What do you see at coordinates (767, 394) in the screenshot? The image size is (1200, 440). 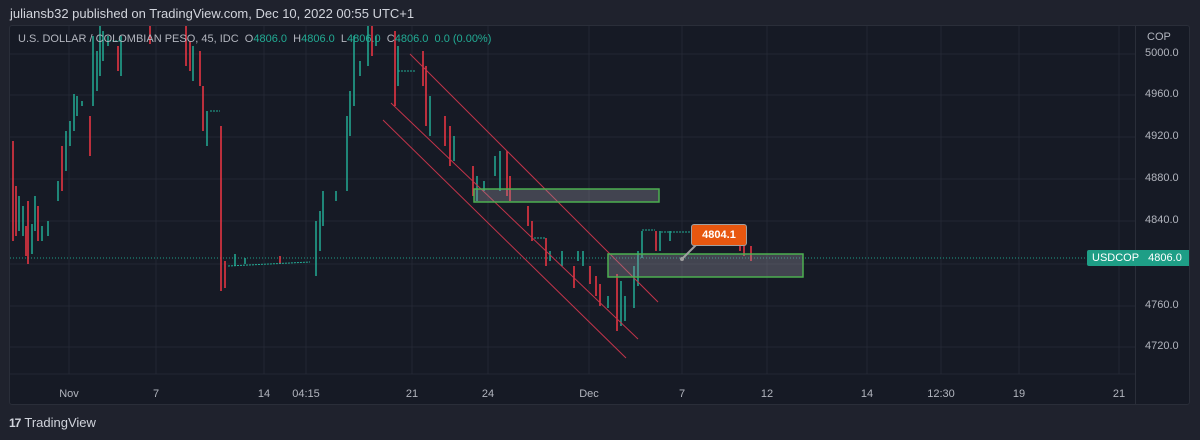 I see `time-tick: 12` at bounding box center [767, 394].